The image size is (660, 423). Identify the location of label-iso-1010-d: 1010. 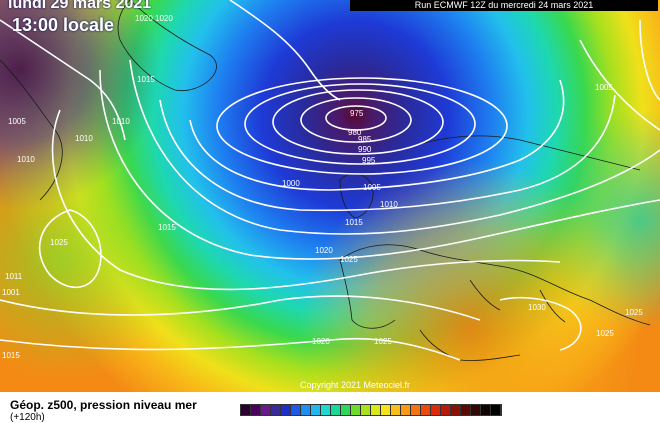
(389, 204).